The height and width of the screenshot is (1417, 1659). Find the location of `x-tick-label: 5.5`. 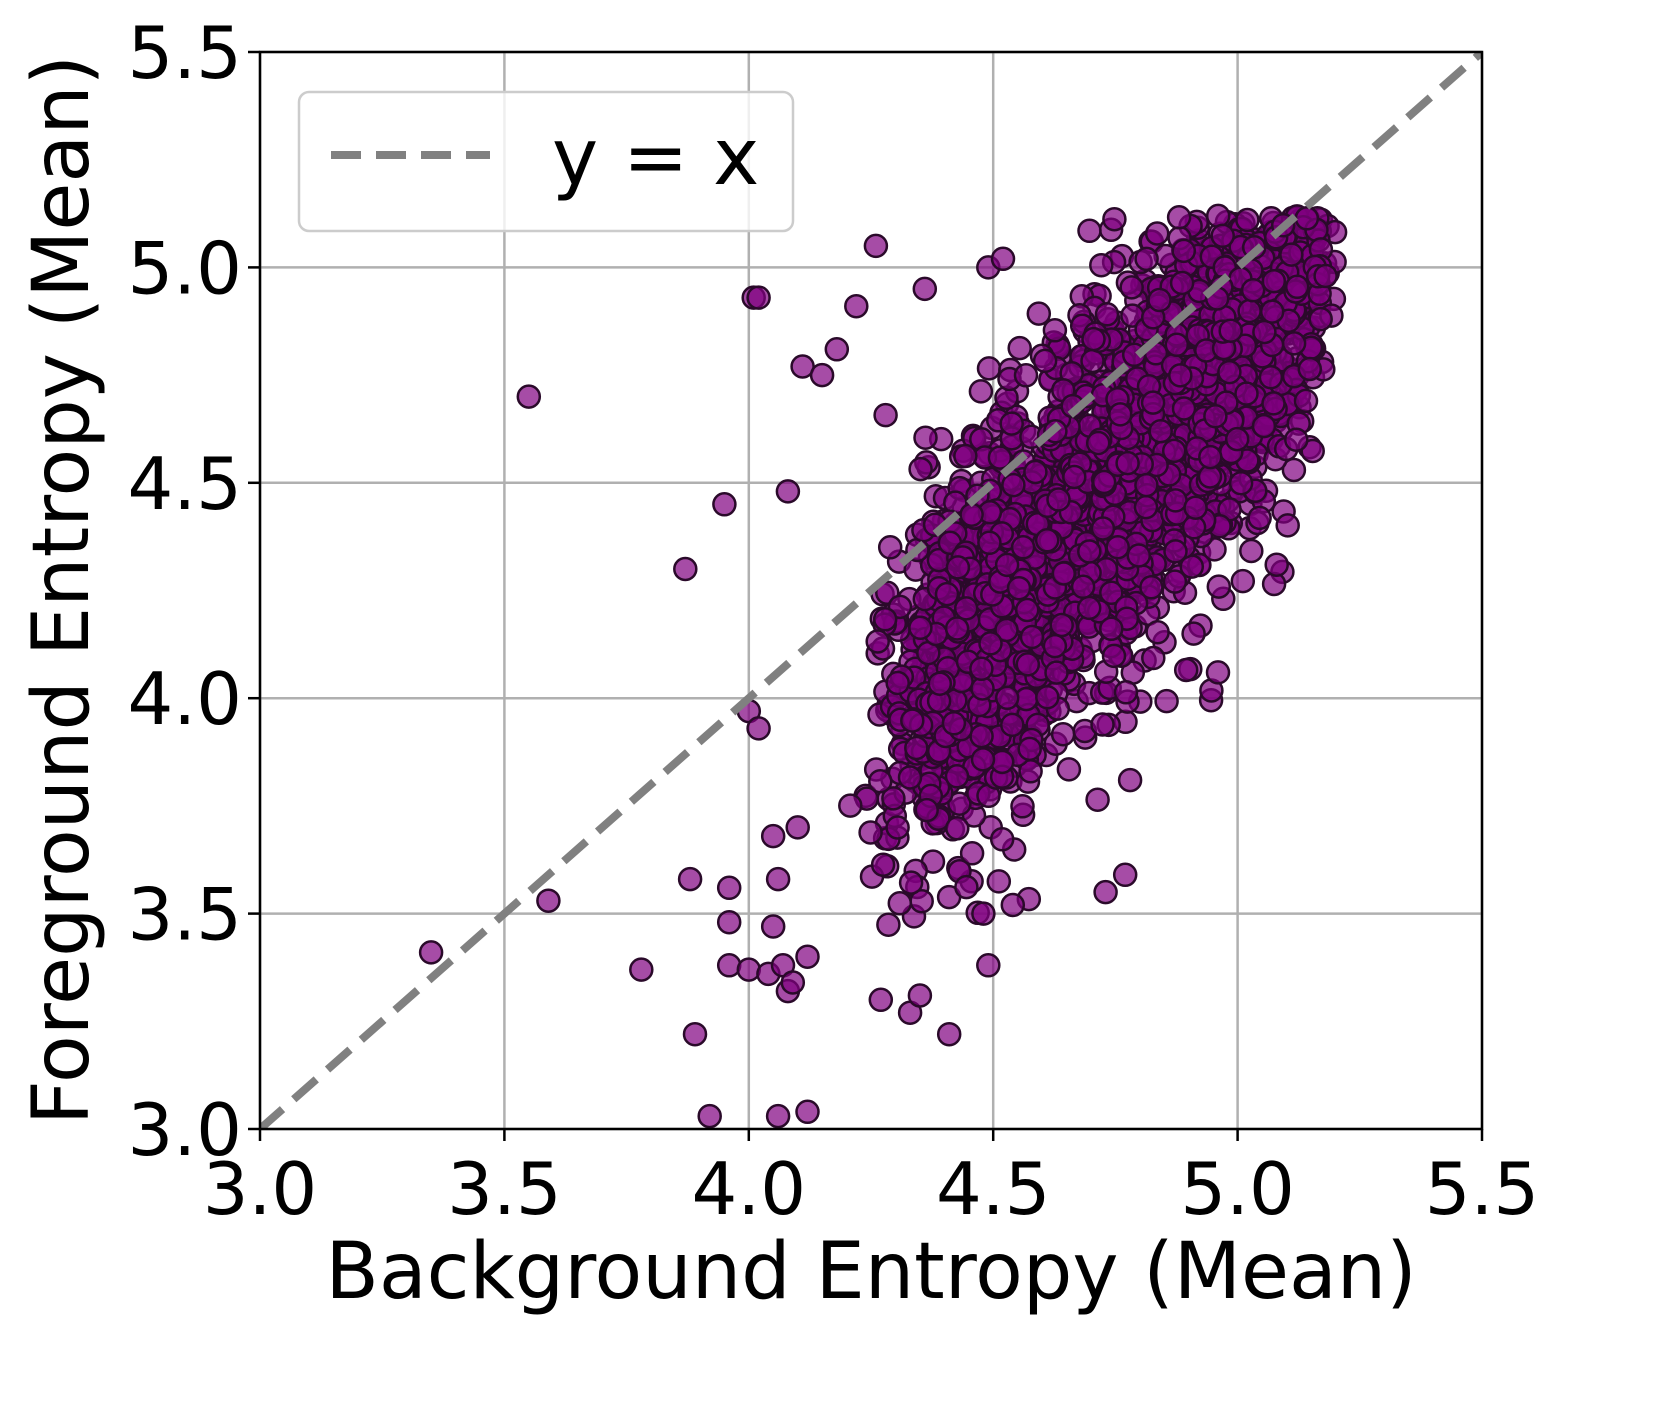

x-tick-label: 5.5 is located at coordinates (1482, 1189).